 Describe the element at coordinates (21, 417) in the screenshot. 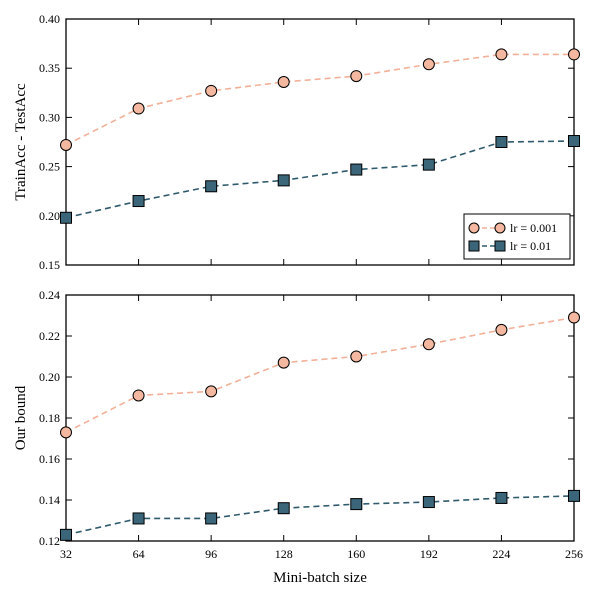

I see `y-axis-label: Our bound` at that location.